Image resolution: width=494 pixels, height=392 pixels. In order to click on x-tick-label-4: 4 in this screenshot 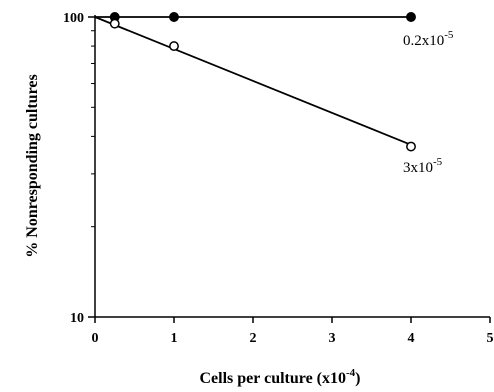, I will do `click(411, 338)`.